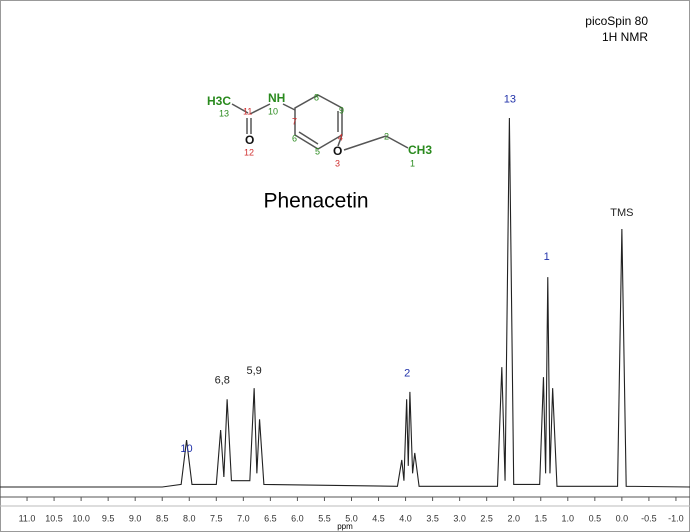 Image resolution: width=690 pixels, height=532 pixels. Describe the element at coordinates (219, 101) in the screenshot. I see `atom: H3C` at that location.